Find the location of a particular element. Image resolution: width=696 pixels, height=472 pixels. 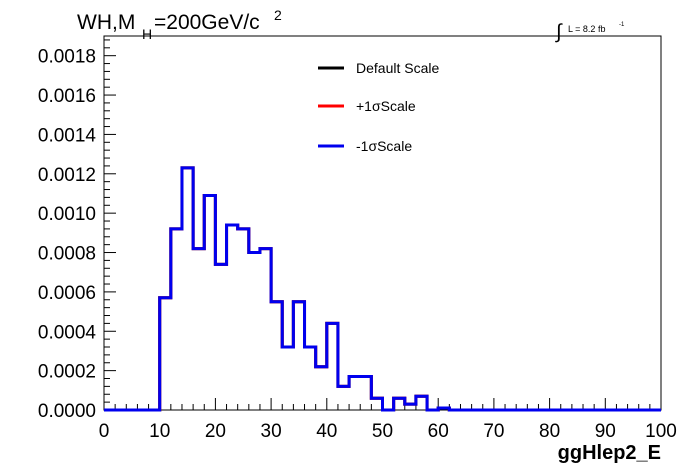

chart-title-prefix: WH,M is located at coordinates (106, 22).